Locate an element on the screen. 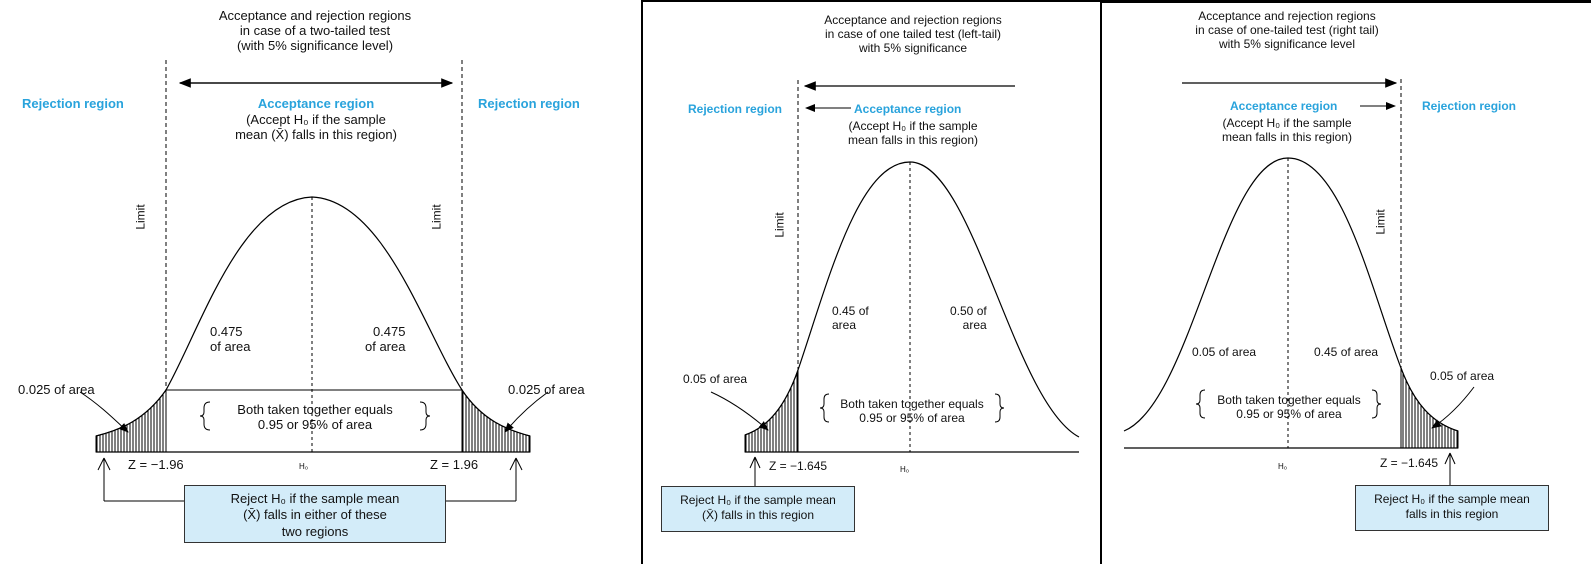  area-label-right-mid: 0.475 of area is located at coordinates (385, 339).